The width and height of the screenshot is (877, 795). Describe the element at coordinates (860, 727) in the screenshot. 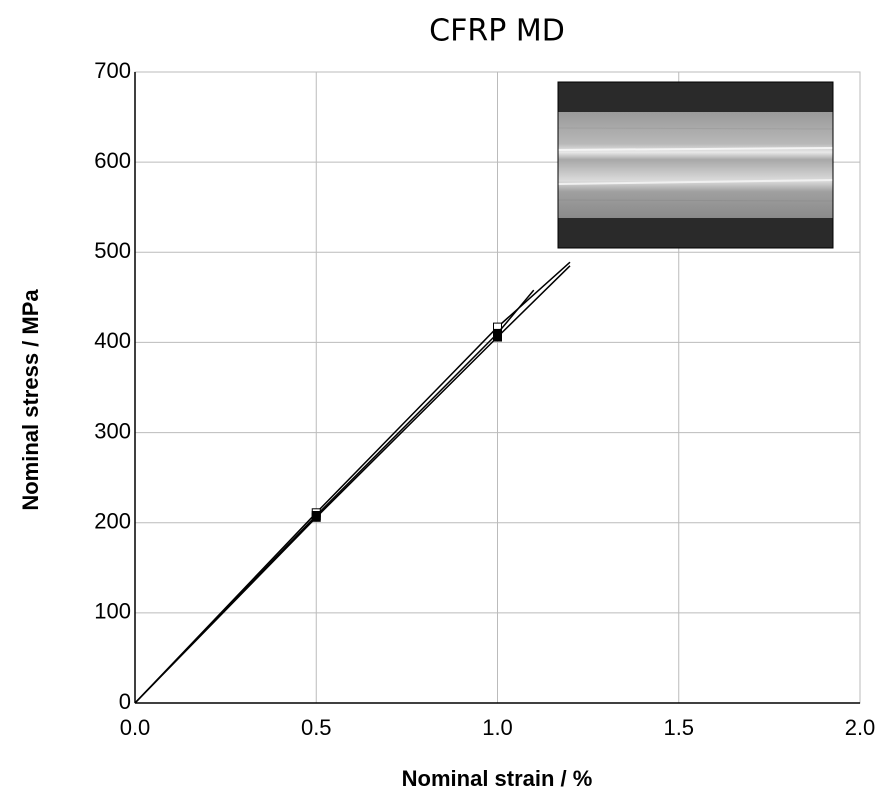

I see `x-tick-label: 2.0` at that location.